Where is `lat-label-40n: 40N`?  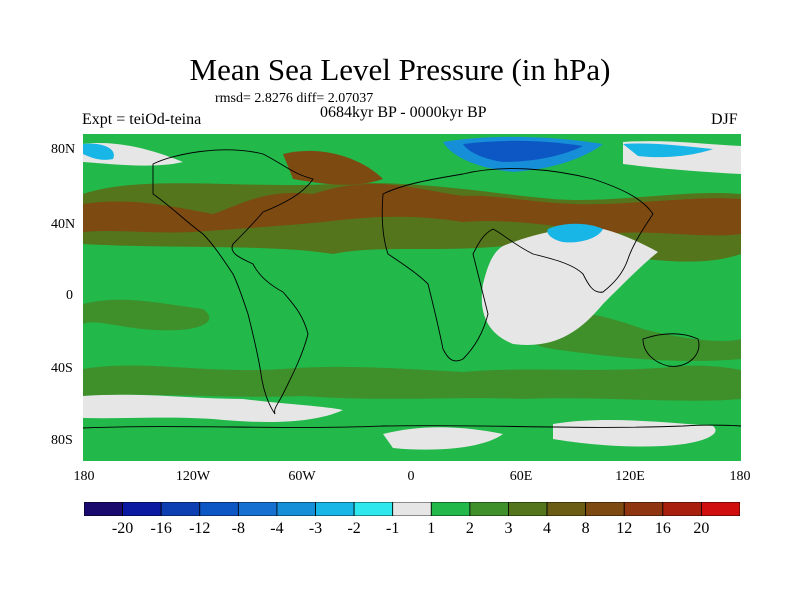 lat-label-40n: 40N is located at coordinates (63, 224).